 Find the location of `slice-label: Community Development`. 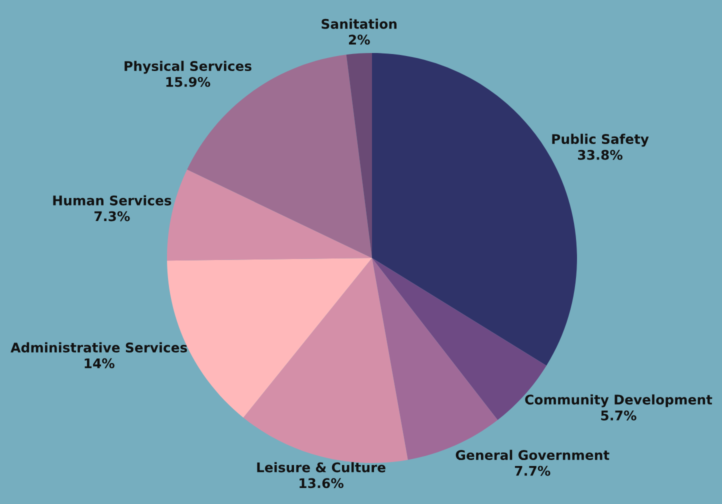

slice-label: Community Development is located at coordinates (618, 401).